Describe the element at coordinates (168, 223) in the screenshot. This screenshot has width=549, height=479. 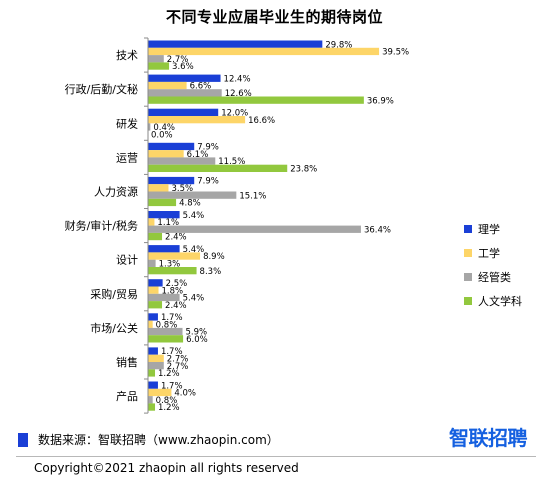
I see `data-label: 1.1%` at that location.